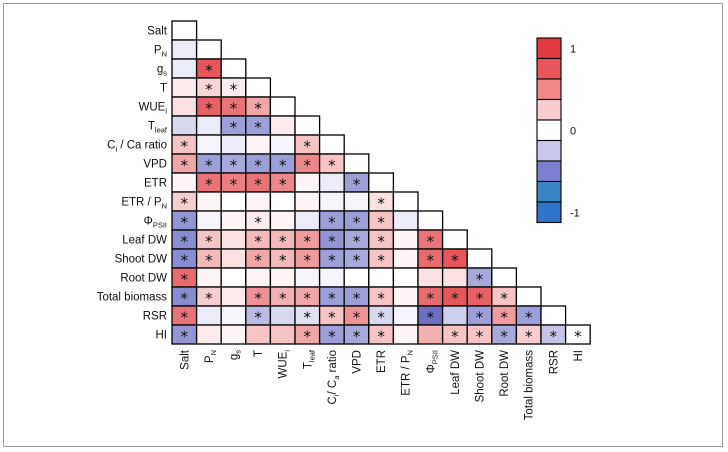 The image size is (728, 452). Describe the element at coordinates (155, 165) in the screenshot. I see `row-label: VPD` at that location.